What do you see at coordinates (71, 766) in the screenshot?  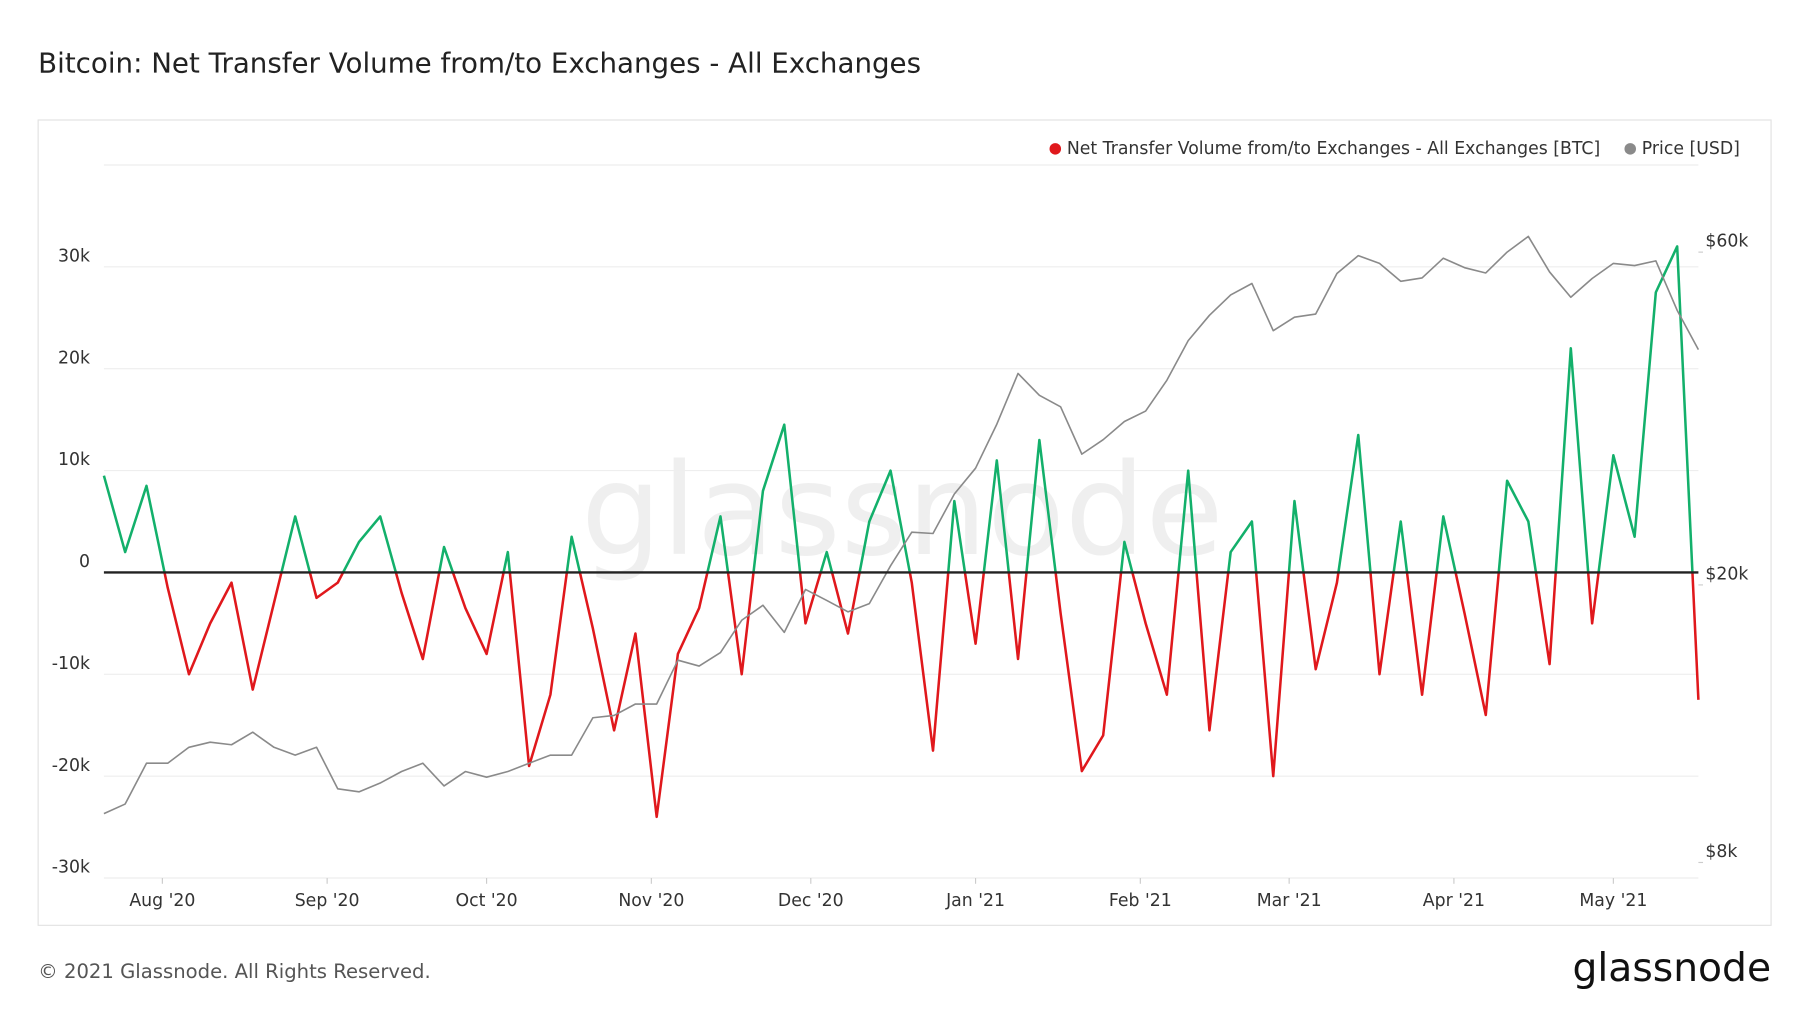 I see `y-tick-label: -20k` at bounding box center [71, 766].